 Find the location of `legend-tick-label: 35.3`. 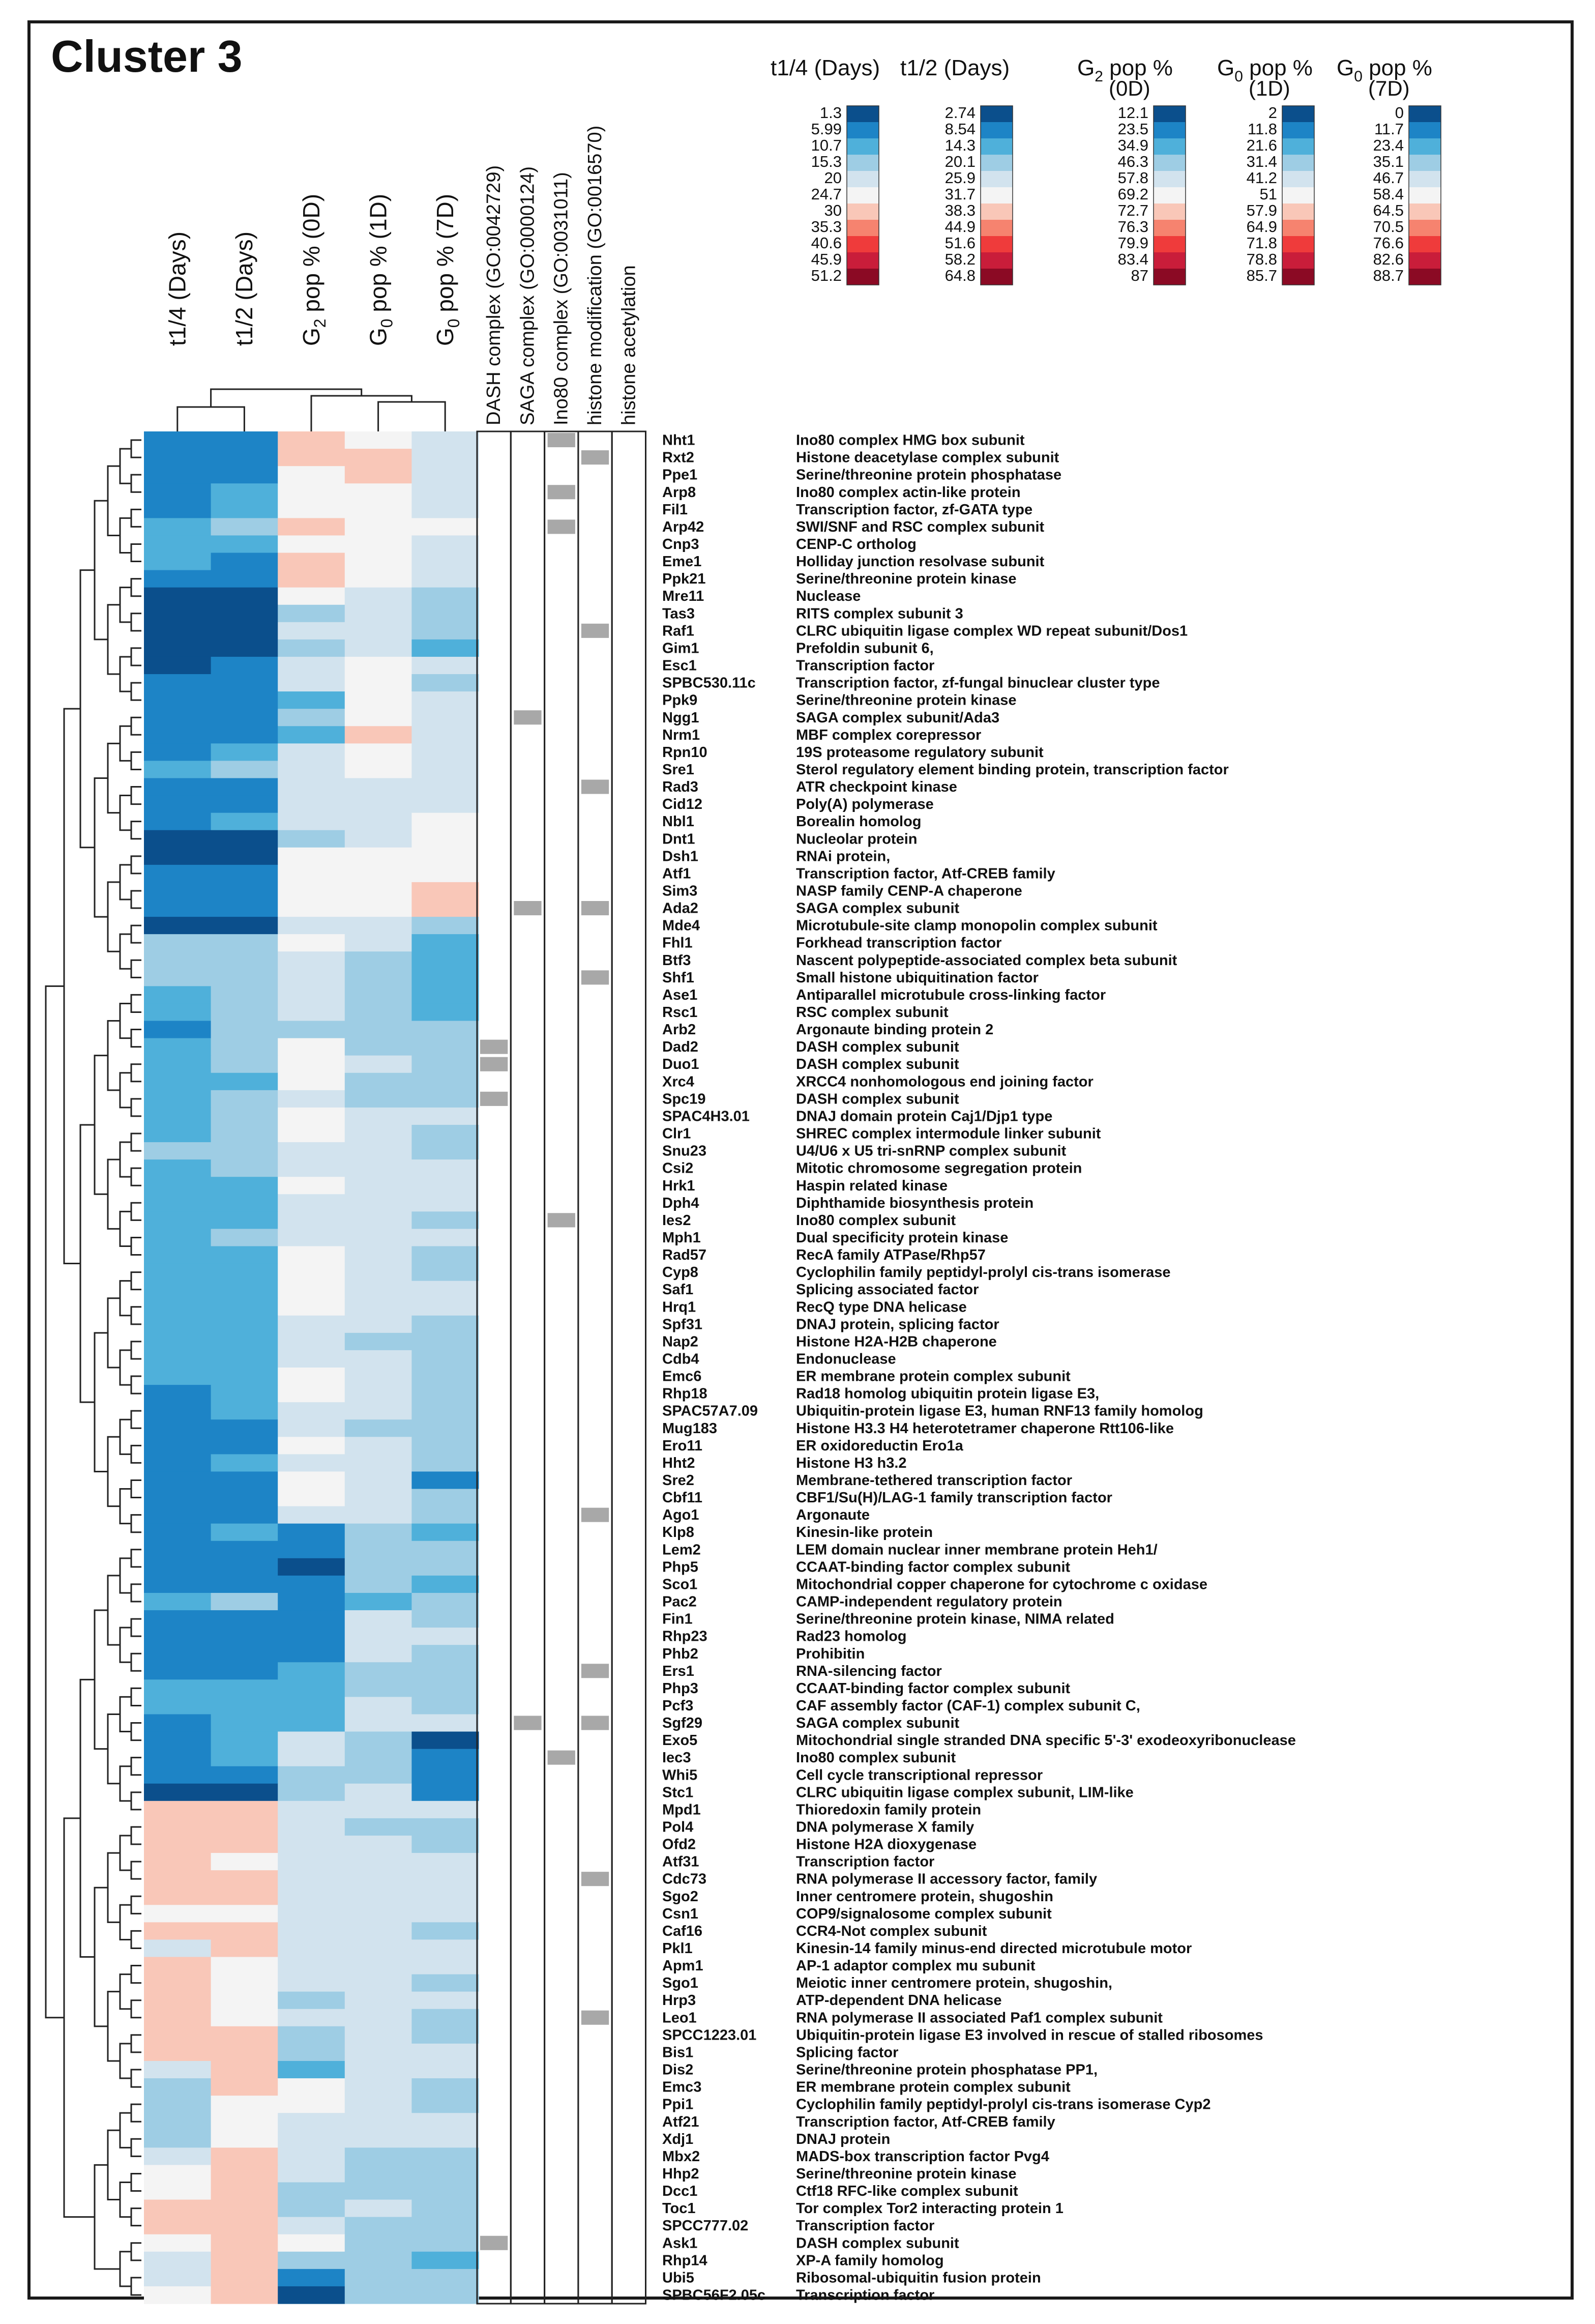

legend-tick-label: 35.3 is located at coordinates (827, 227).